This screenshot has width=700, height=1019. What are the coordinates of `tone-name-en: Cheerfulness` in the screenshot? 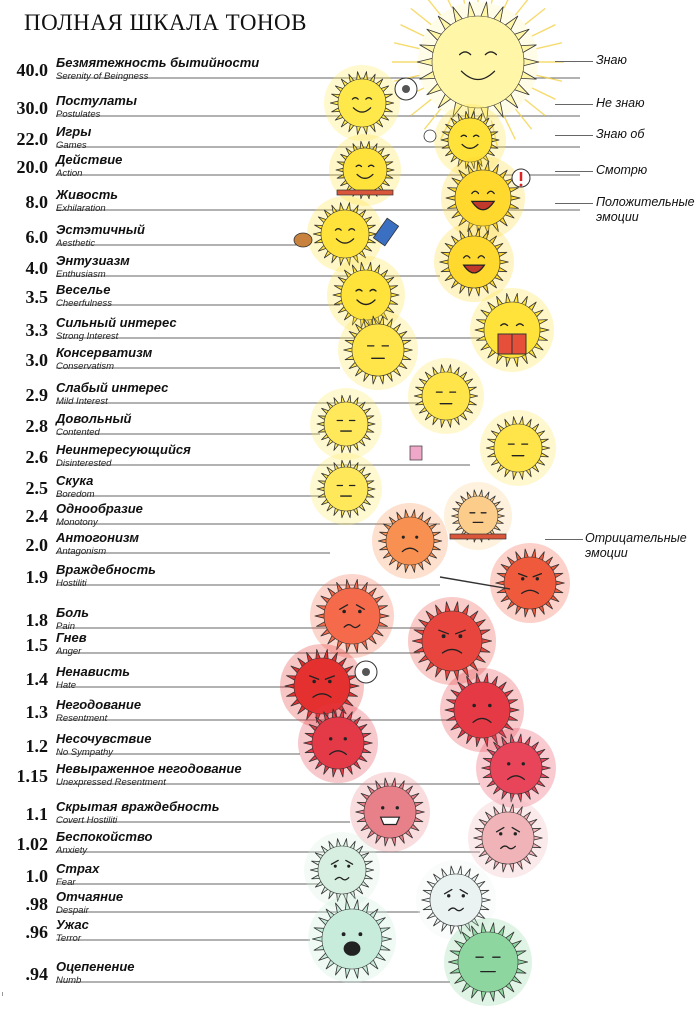 It's located at (84, 303).